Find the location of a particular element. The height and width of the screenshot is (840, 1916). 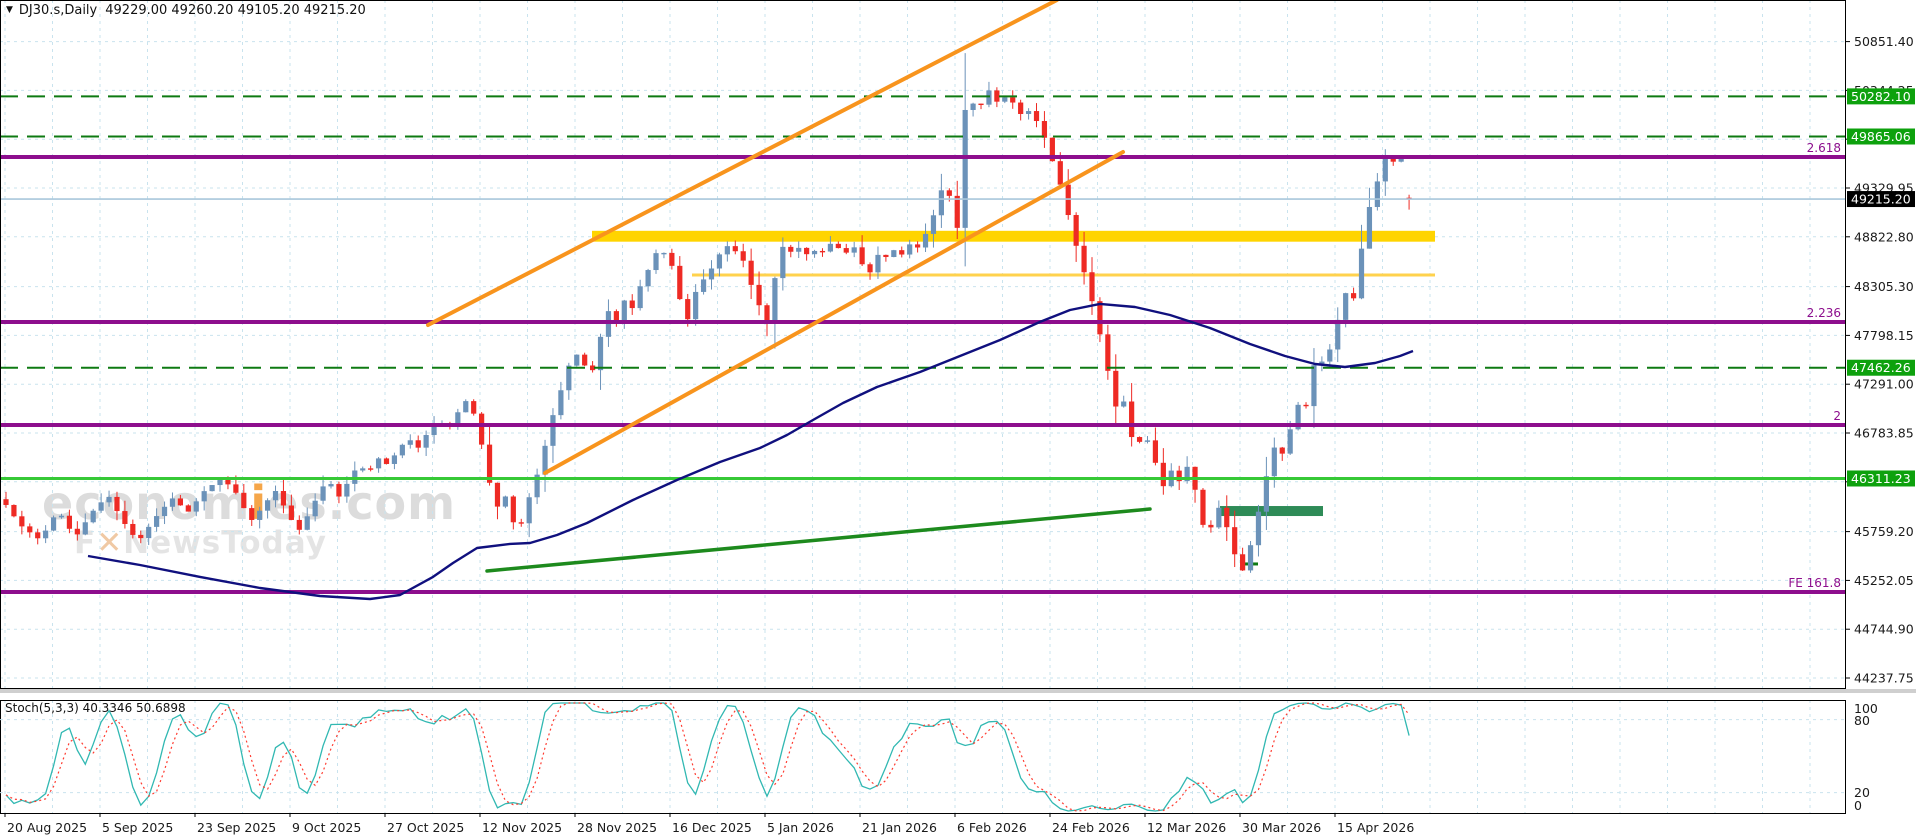

price-badge-green is located at coordinates (1881, 367).